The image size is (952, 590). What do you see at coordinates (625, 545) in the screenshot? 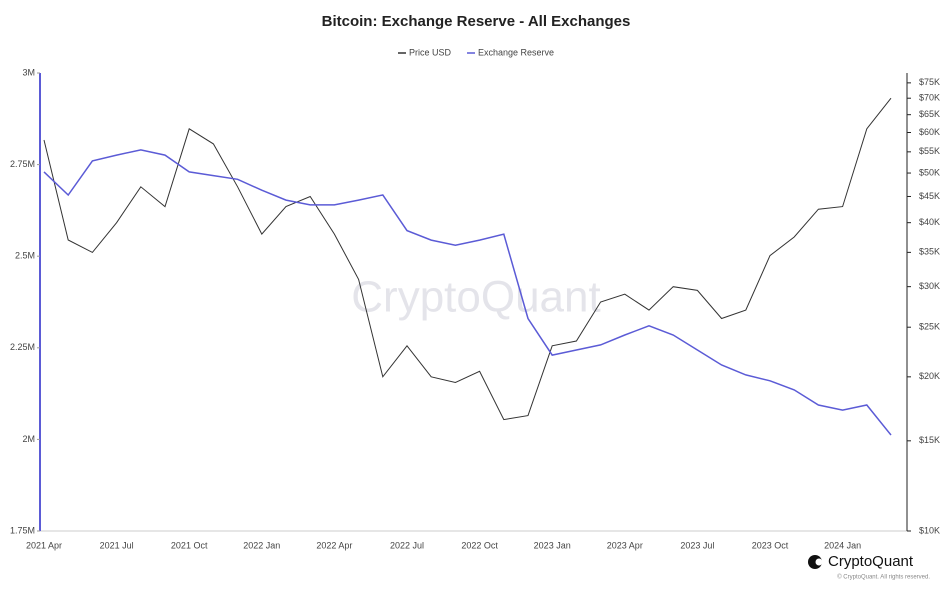
I see `x-tick-label: 2023 Apr` at bounding box center [625, 545].